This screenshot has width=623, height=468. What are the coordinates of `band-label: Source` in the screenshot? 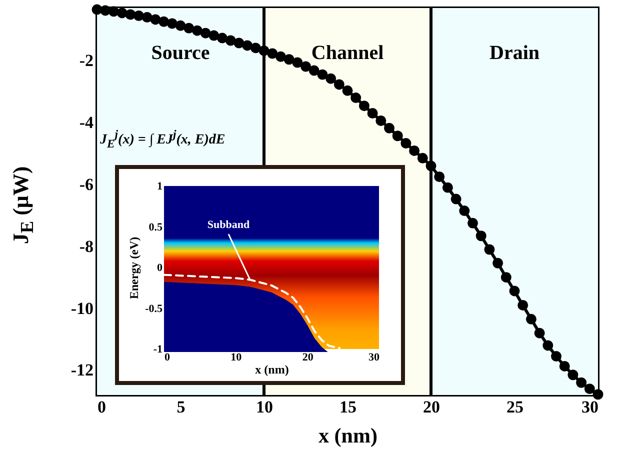 It's located at (180, 53).